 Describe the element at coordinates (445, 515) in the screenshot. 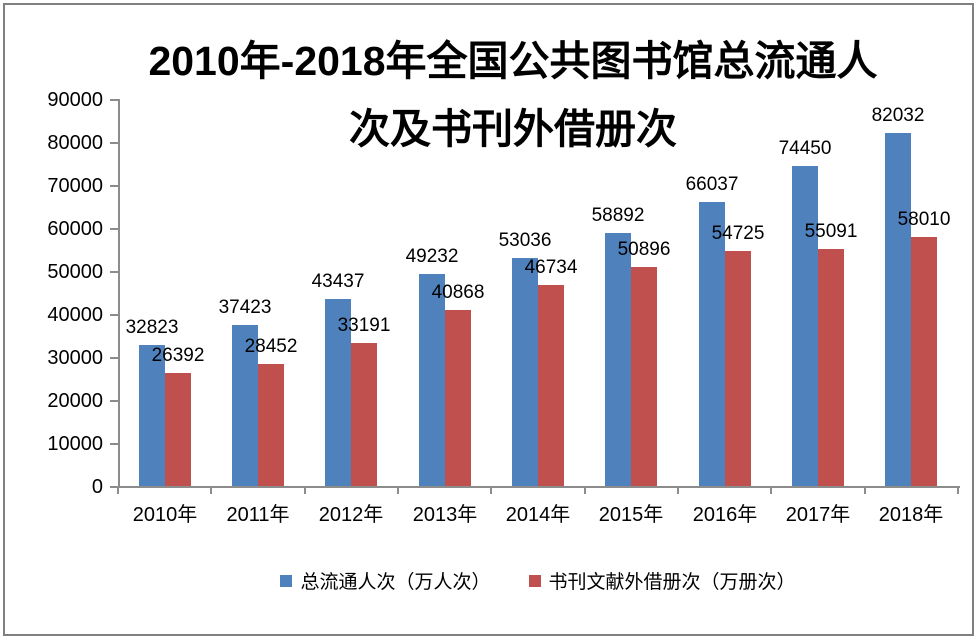

I see `x-category-label: 2013年` at that location.